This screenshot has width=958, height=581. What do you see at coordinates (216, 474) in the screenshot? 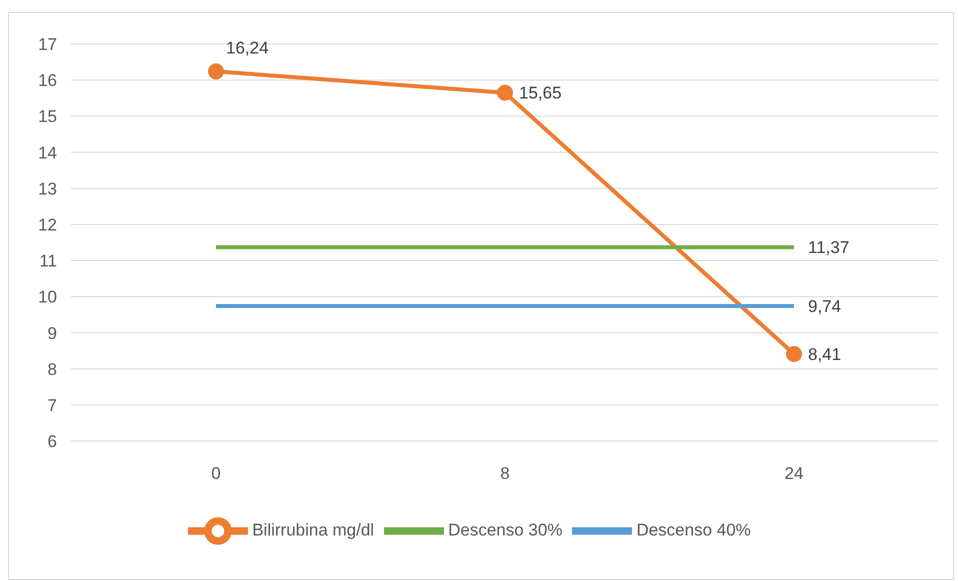
I see `x-tick-label: 0` at bounding box center [216, 474].